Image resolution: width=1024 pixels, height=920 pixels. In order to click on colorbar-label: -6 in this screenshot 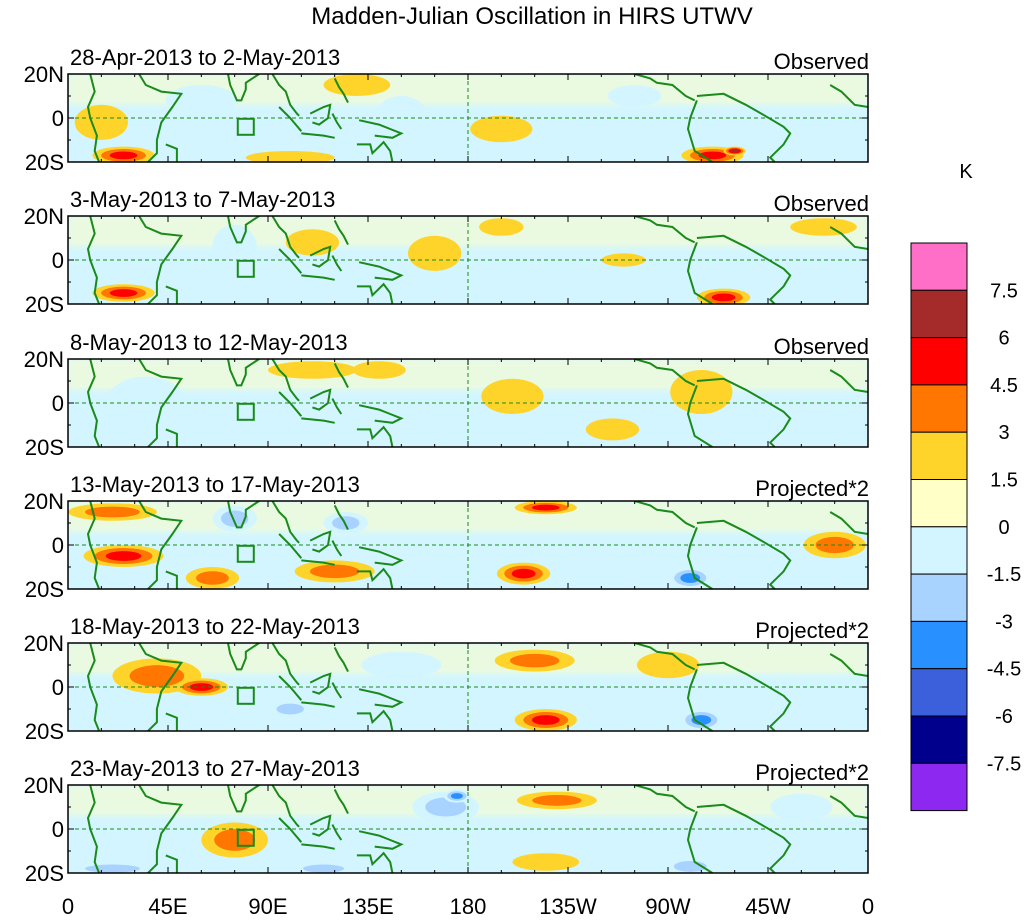, I will do `click(1004, 717)`.